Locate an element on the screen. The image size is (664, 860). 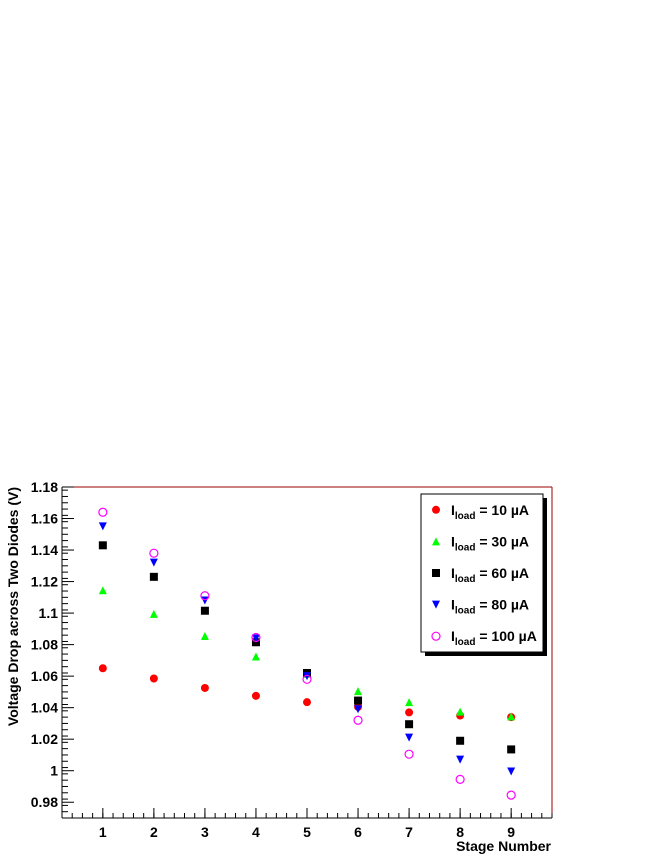
legend-box is located at coordinates (482, 573).